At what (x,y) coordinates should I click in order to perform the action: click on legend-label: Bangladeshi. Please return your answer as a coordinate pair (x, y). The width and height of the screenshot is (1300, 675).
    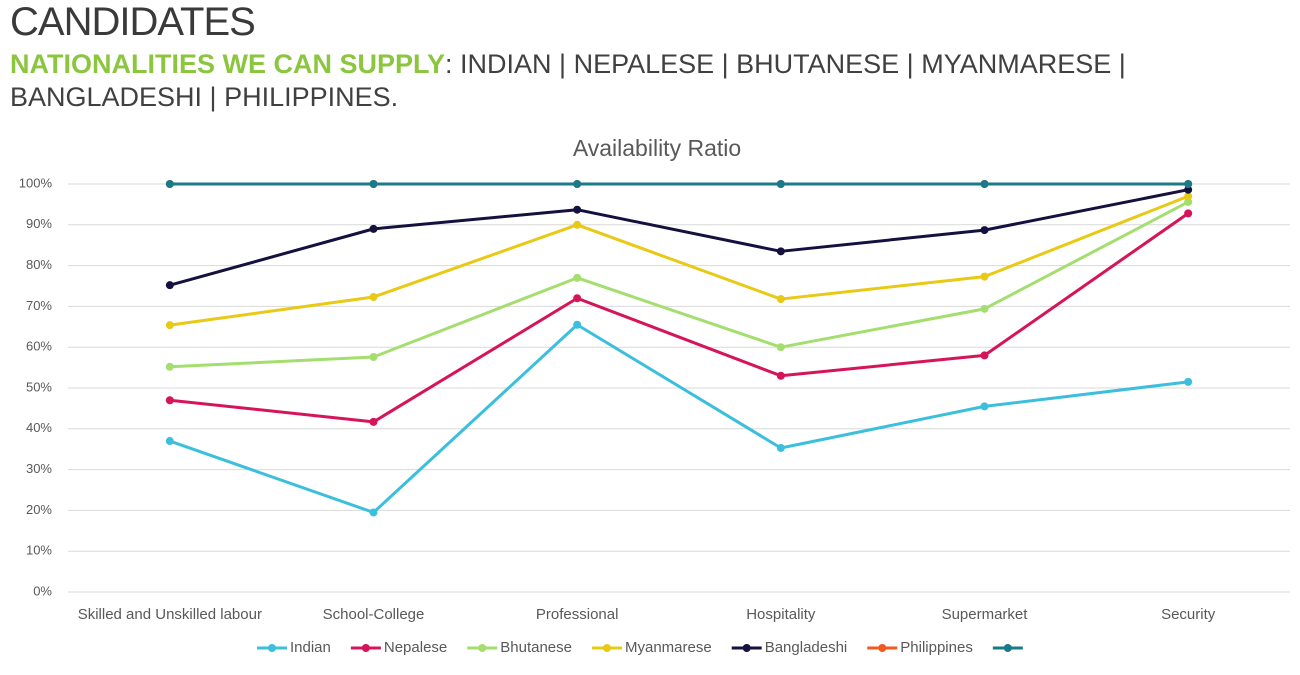
    Looking at the image, I should click on (806, 647).